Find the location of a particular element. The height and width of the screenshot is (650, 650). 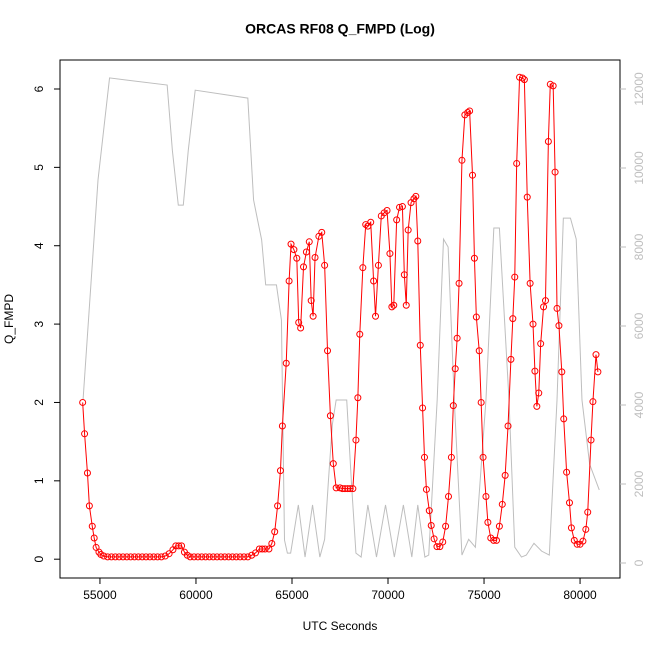

y2-tick-label: 8000 is located at coordinates (639, 246).